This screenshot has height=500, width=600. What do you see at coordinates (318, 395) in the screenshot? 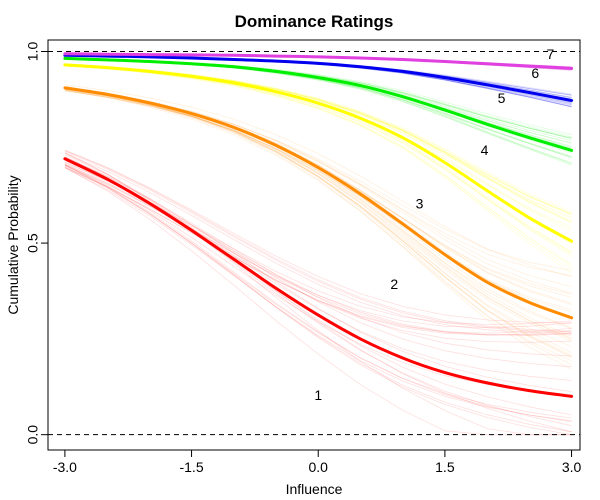
I see `category-label-1: 1` at bounding box center [318, 395].